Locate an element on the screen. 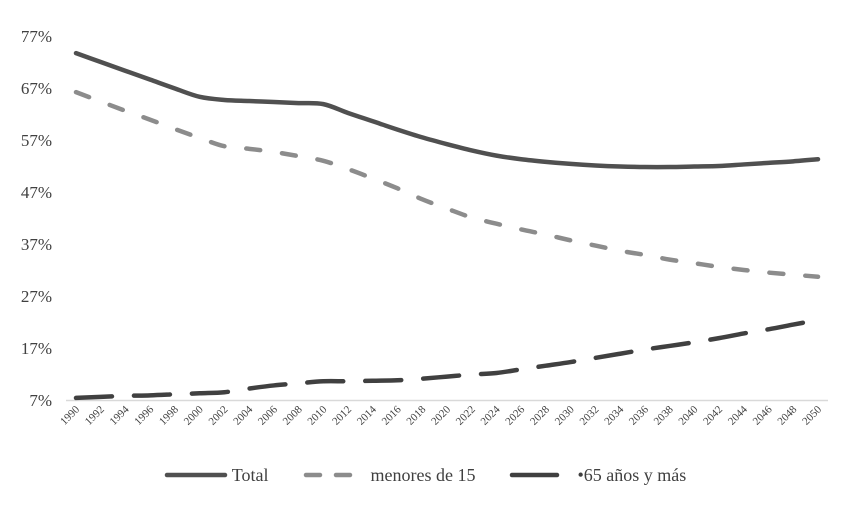 The height and width of the screenshot is (506, 850). legend-label: menores de 15 is located at coordinates (423, 474).